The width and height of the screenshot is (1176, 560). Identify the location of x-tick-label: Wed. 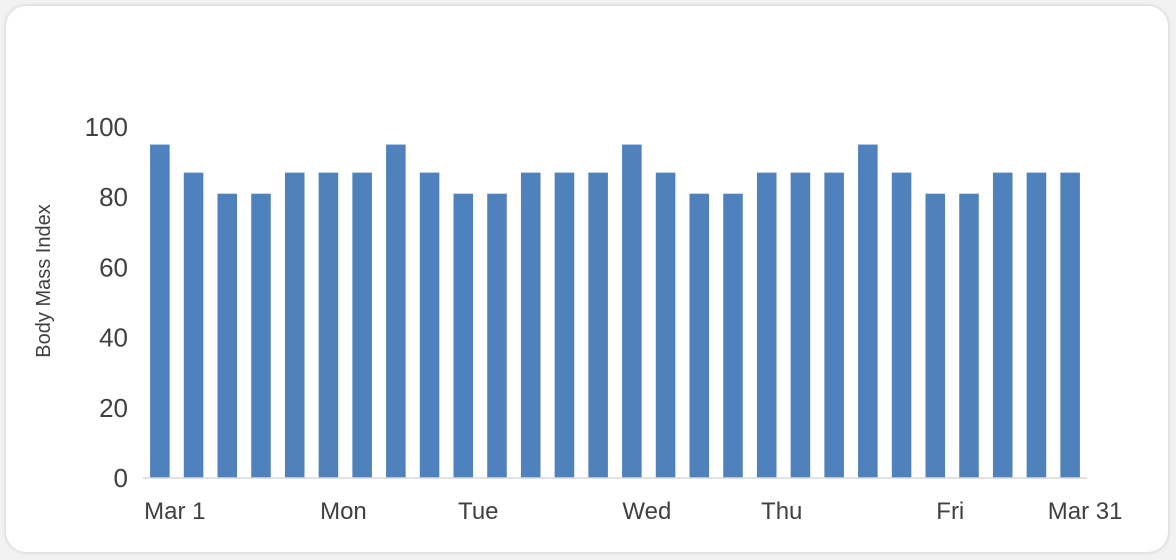
(646, 511).